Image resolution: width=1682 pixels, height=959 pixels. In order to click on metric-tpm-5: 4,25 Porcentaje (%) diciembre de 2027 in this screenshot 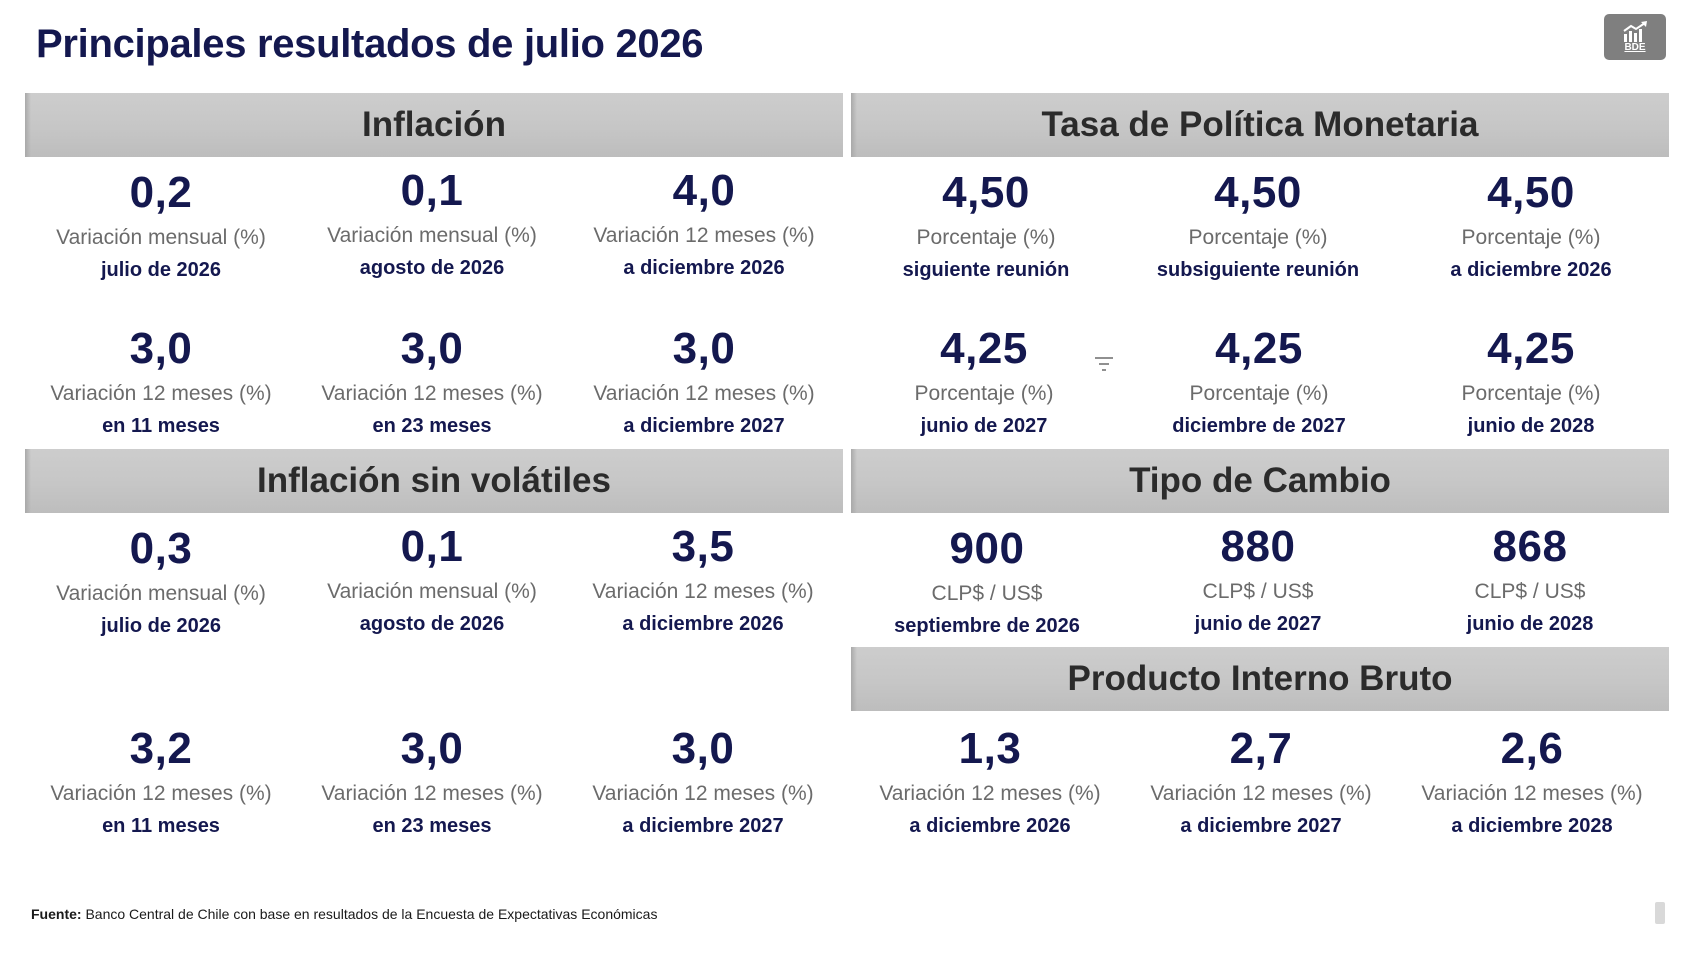, I will do `click(1259, 381)`.